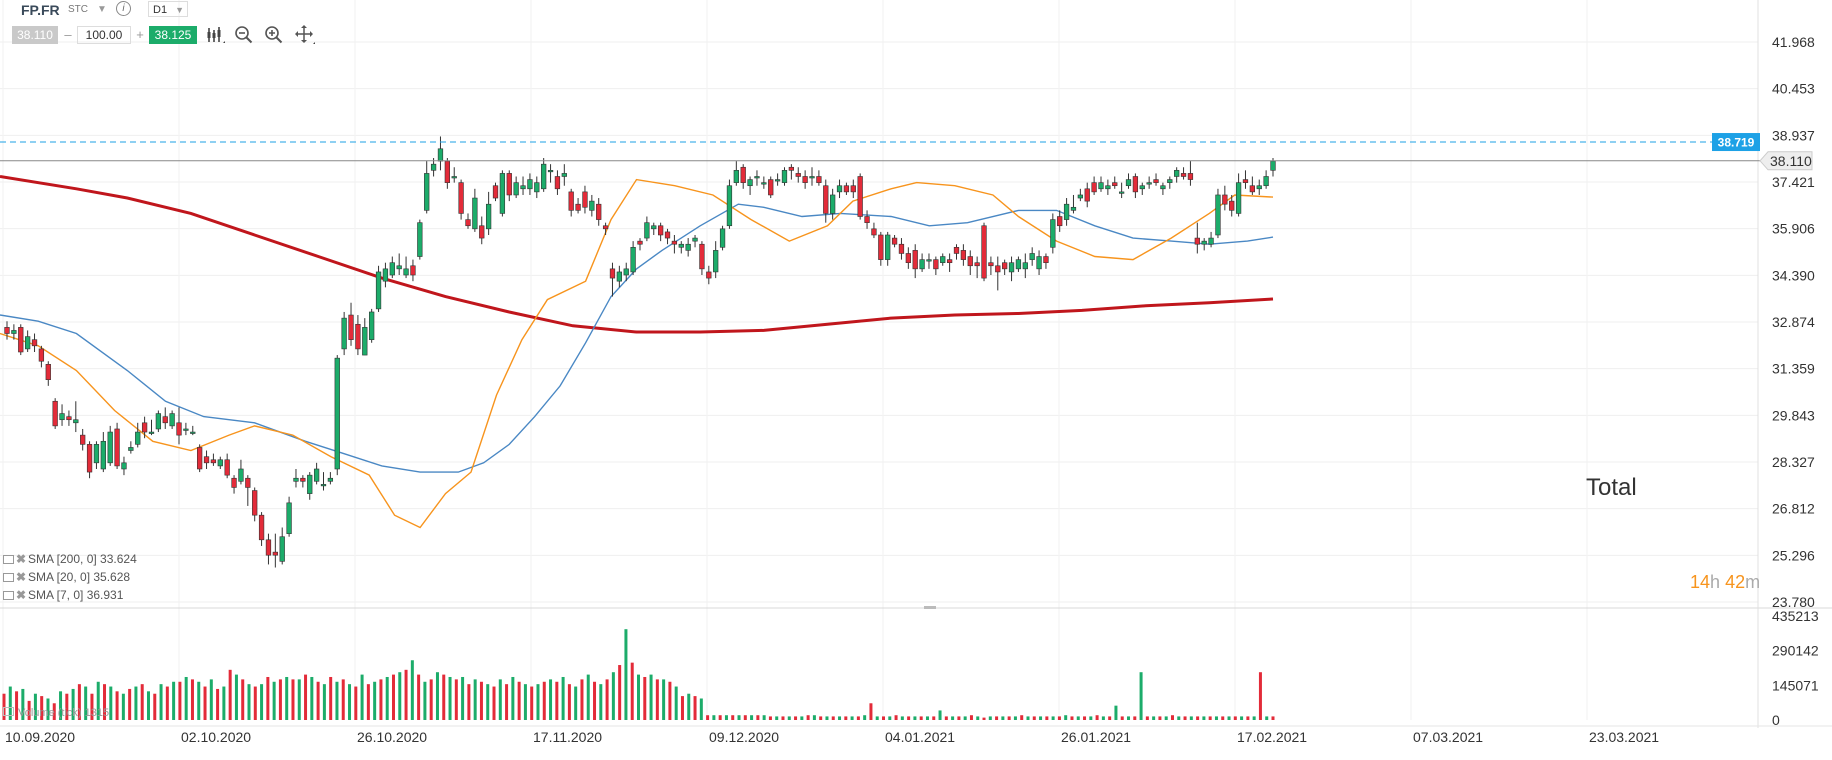 The width and height of the screenshot is (1832, 760). What do you see at coordinates (102, 9) in the screenshot?
I see `chevron-down-icon: ▼` at bounding box center [102, 9].